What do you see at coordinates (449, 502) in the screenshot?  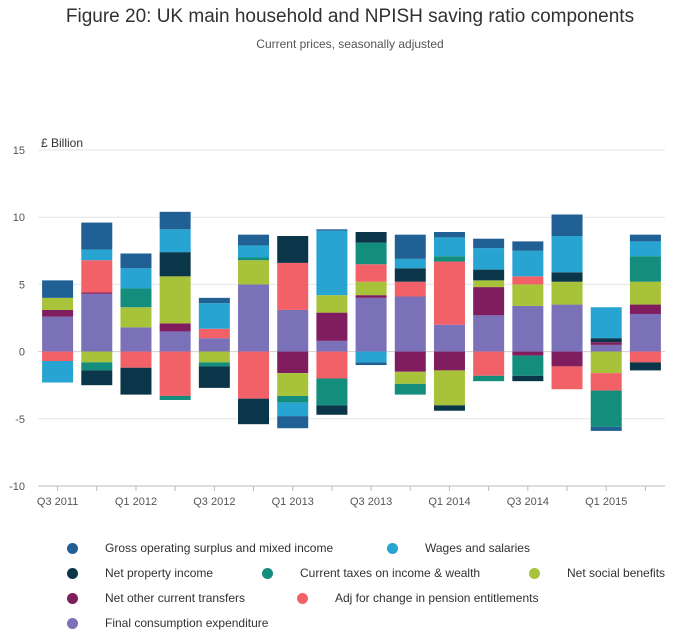 I see `x-tick-label: Q1 2014` at bounding box center [449, 502].